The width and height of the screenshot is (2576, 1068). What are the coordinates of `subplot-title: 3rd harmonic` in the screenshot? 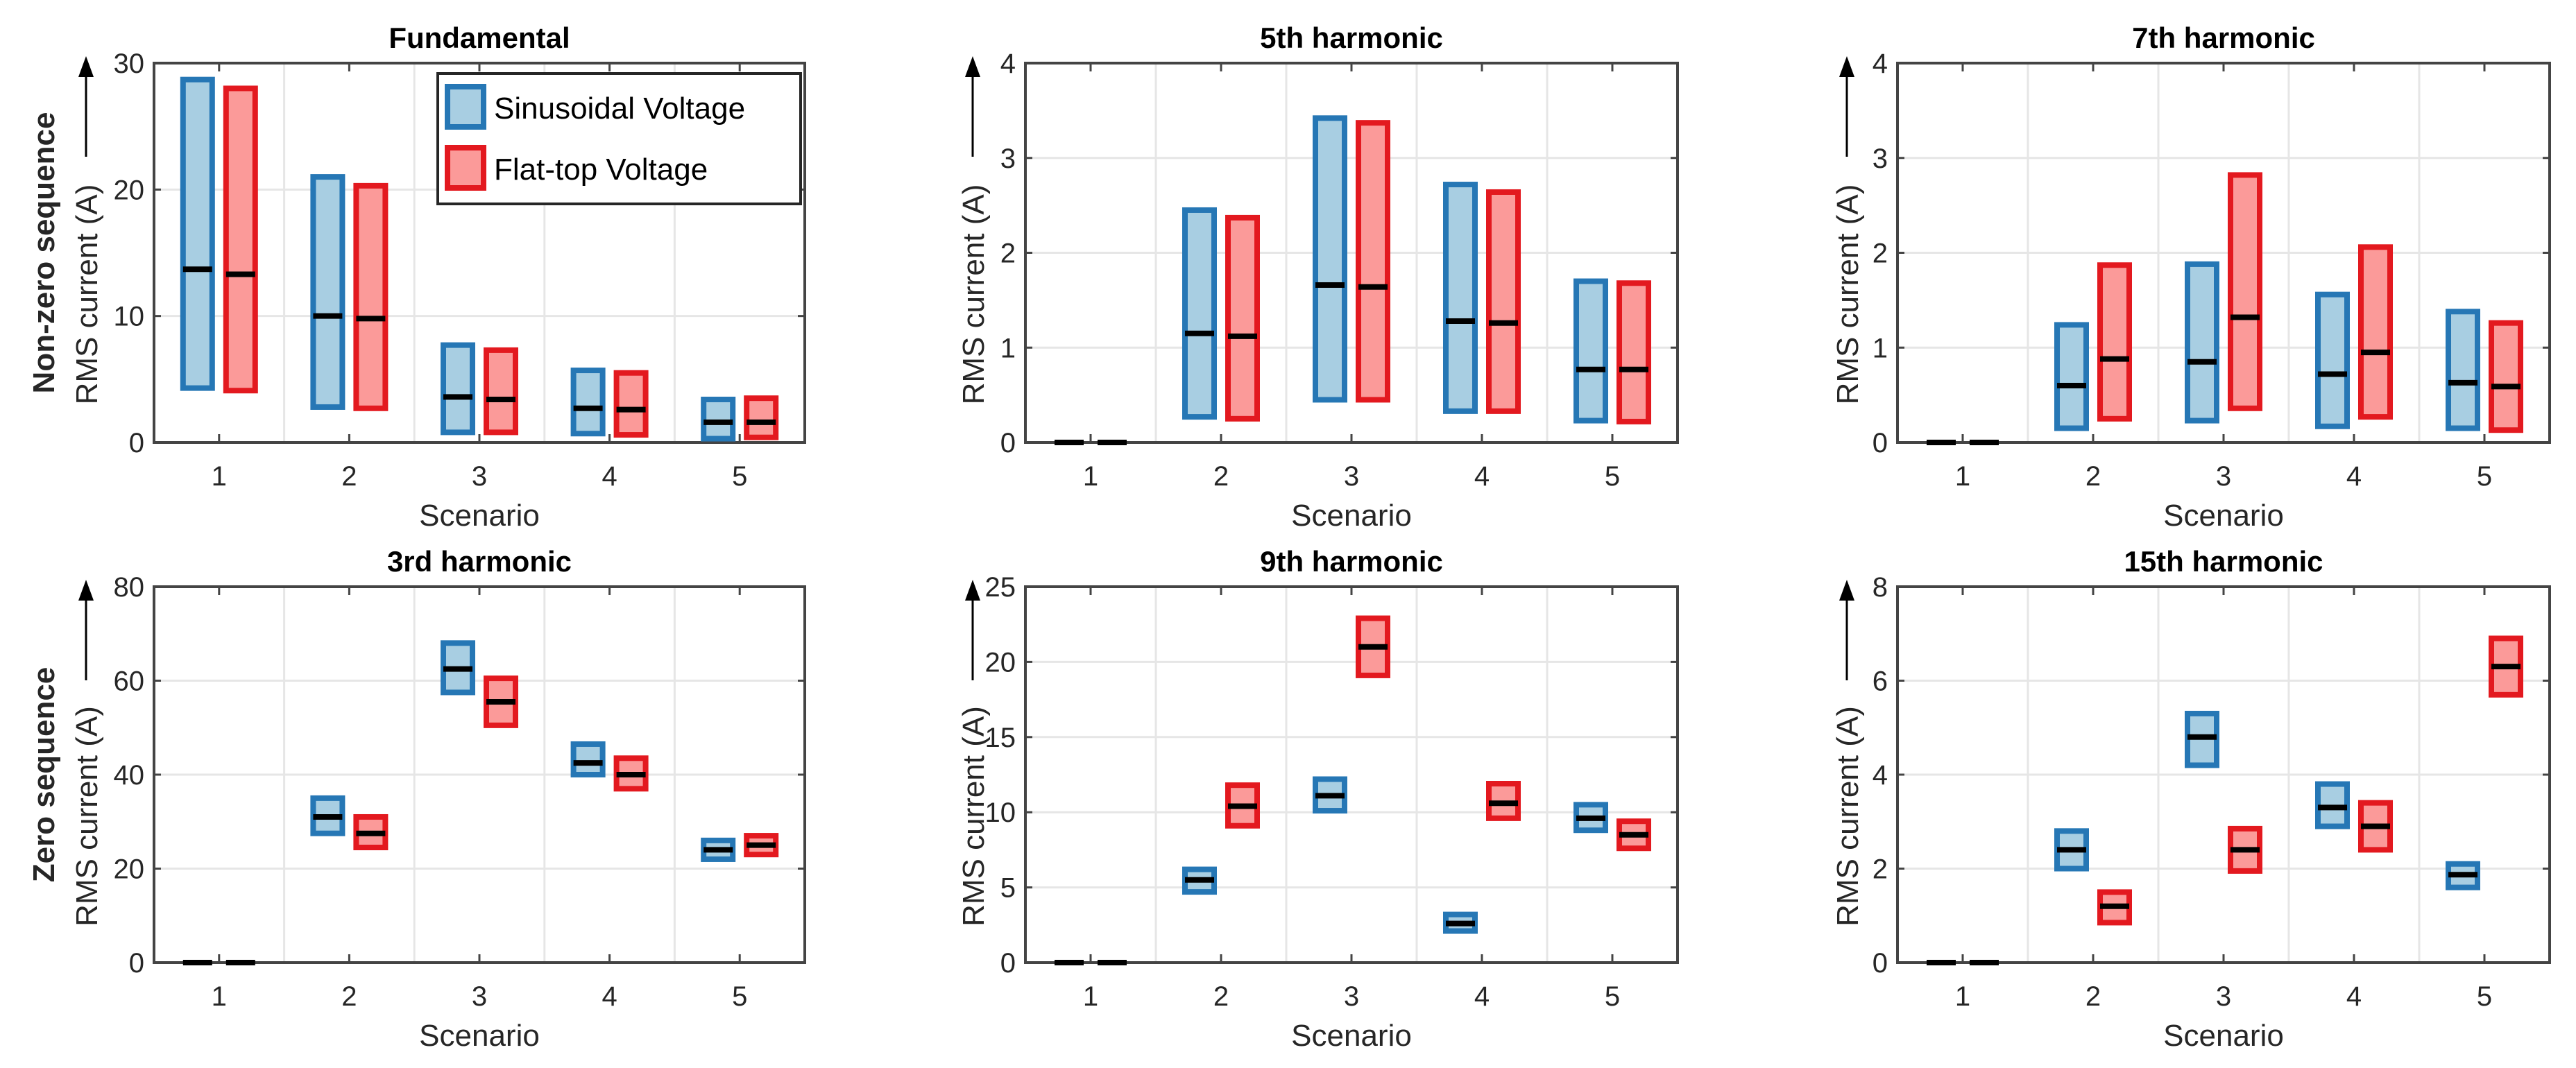 It's located at (479, 561).